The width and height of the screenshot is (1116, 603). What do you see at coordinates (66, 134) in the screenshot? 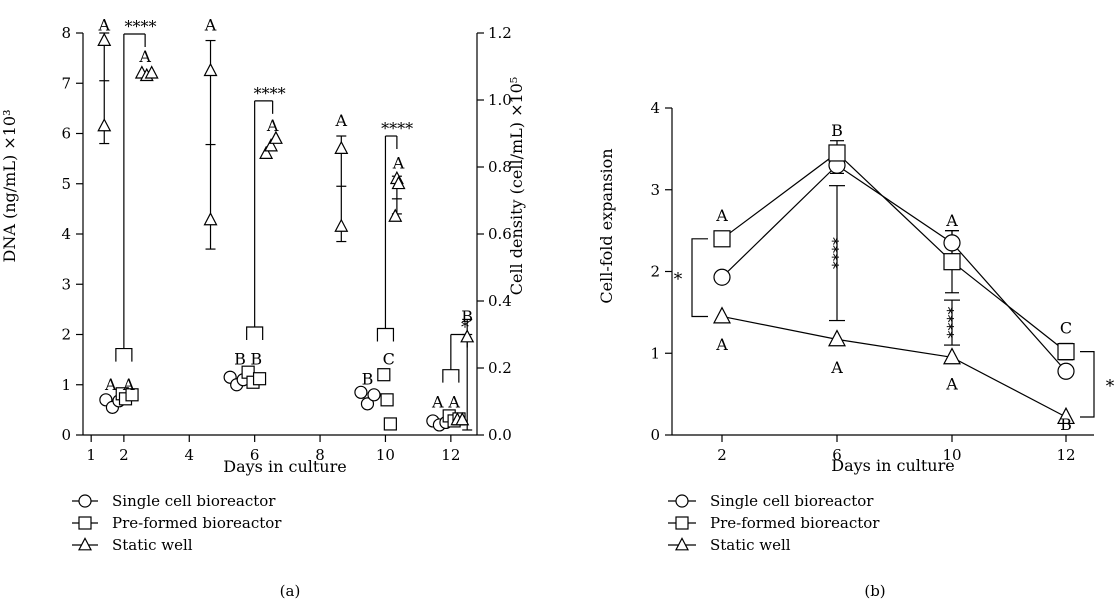
I see `y-tick-label: 6` at bounding box center [66, 134].